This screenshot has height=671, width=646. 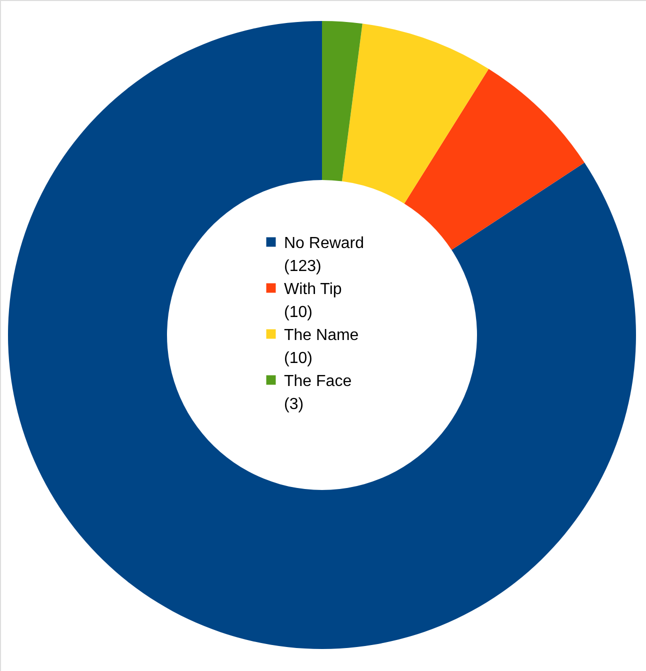 What do you see at coordinates (294, 404) in the screenshot?
I see `data-label: (3)` at bounding box center [294, 404].